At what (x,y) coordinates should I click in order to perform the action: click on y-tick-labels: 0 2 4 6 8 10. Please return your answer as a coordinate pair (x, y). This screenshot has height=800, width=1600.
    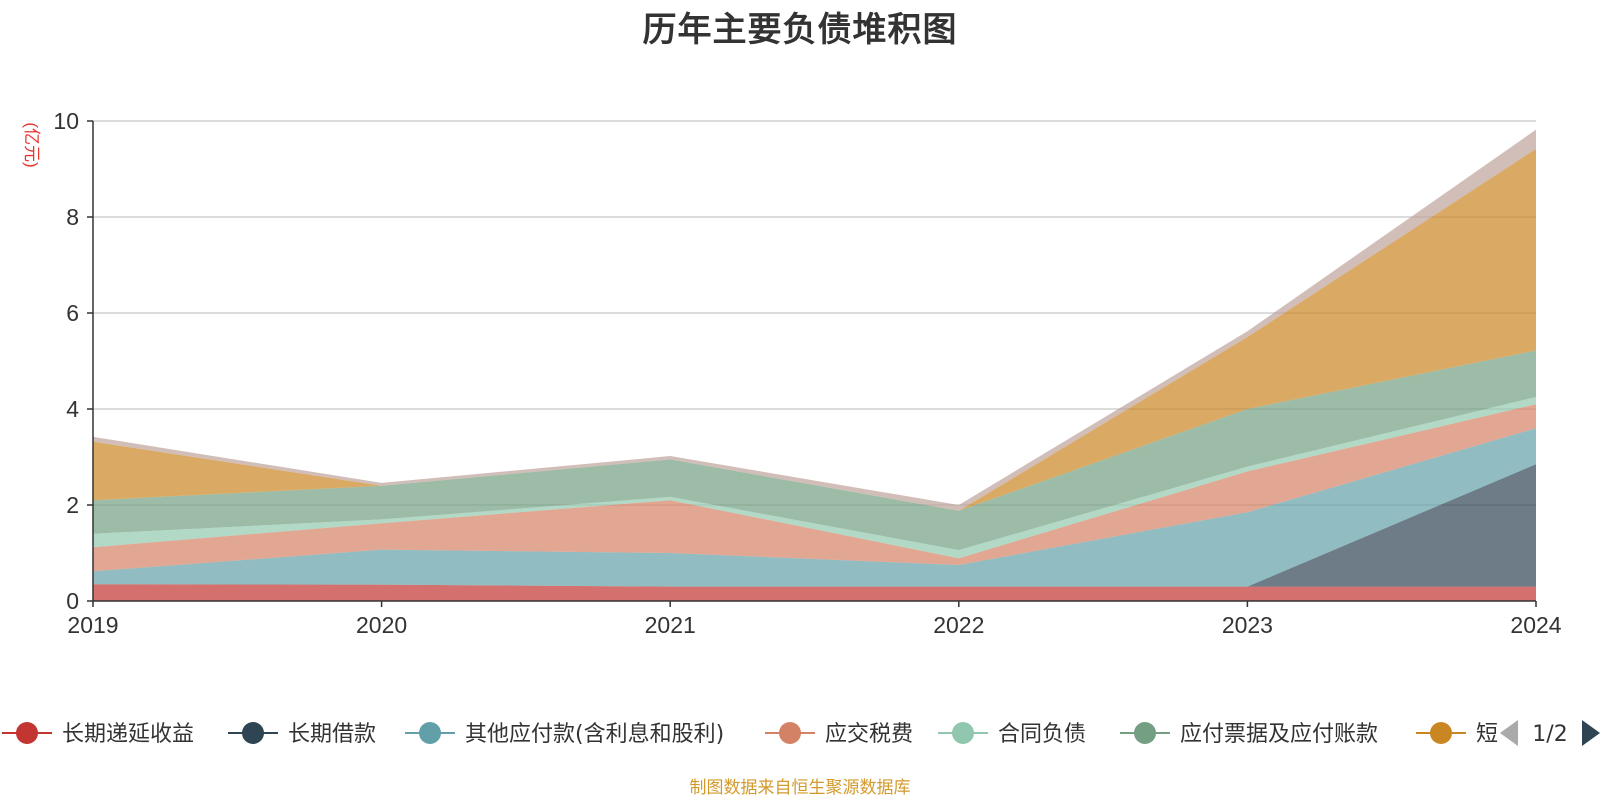
    Looking at the image, I should click on (66, 361).